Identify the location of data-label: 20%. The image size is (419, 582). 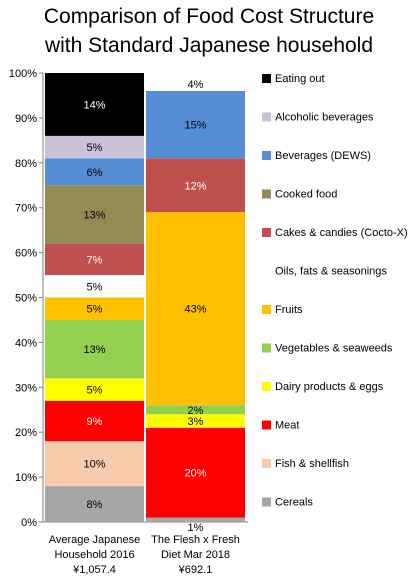
(195, 474).